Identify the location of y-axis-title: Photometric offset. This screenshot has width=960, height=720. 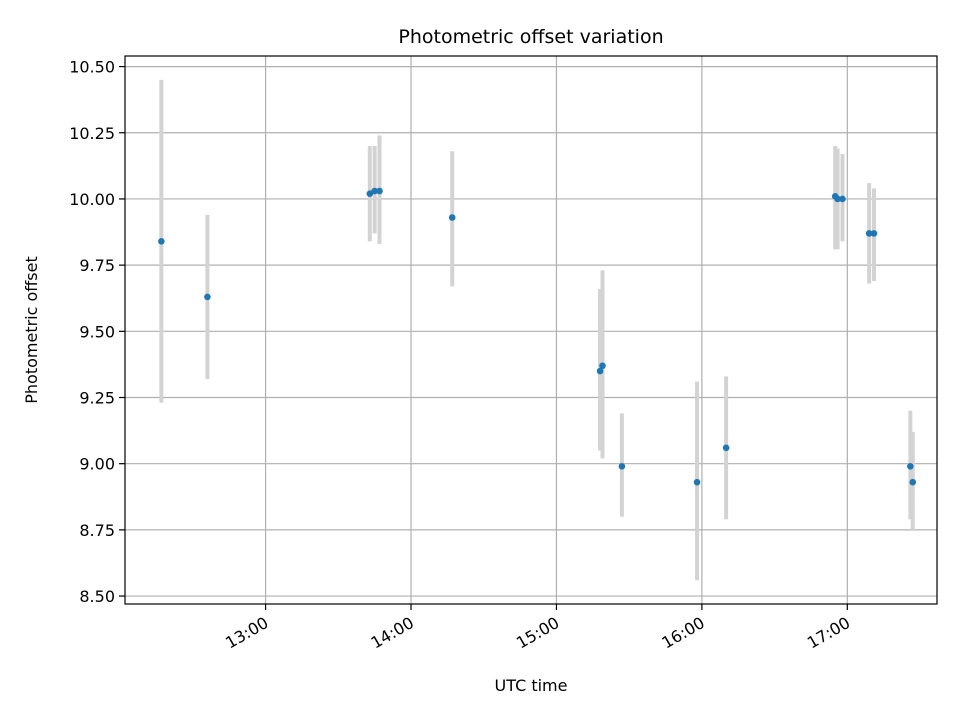
(31, 330).